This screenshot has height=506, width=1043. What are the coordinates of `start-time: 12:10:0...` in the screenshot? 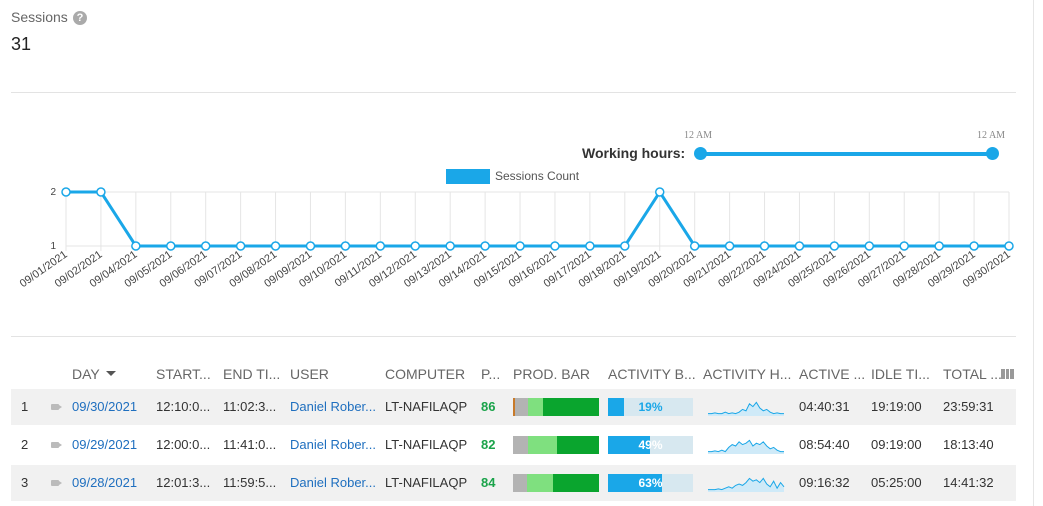 It's located at (183, 406).